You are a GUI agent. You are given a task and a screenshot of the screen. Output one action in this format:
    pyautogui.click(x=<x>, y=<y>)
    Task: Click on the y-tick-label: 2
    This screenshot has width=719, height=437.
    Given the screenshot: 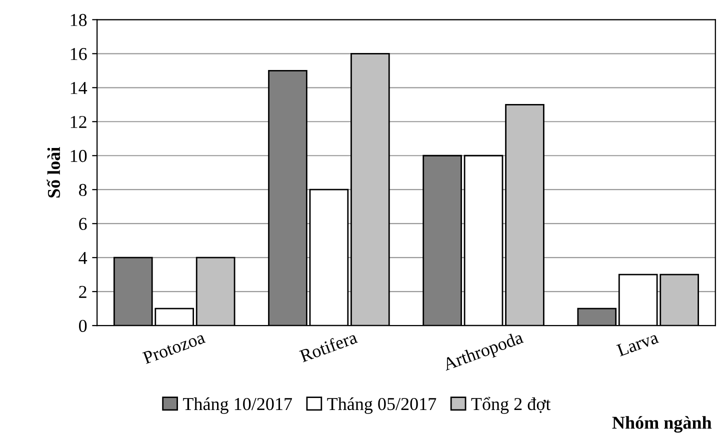 What is the action you would take?
    pyautogui.click(x=82, y=292)
    